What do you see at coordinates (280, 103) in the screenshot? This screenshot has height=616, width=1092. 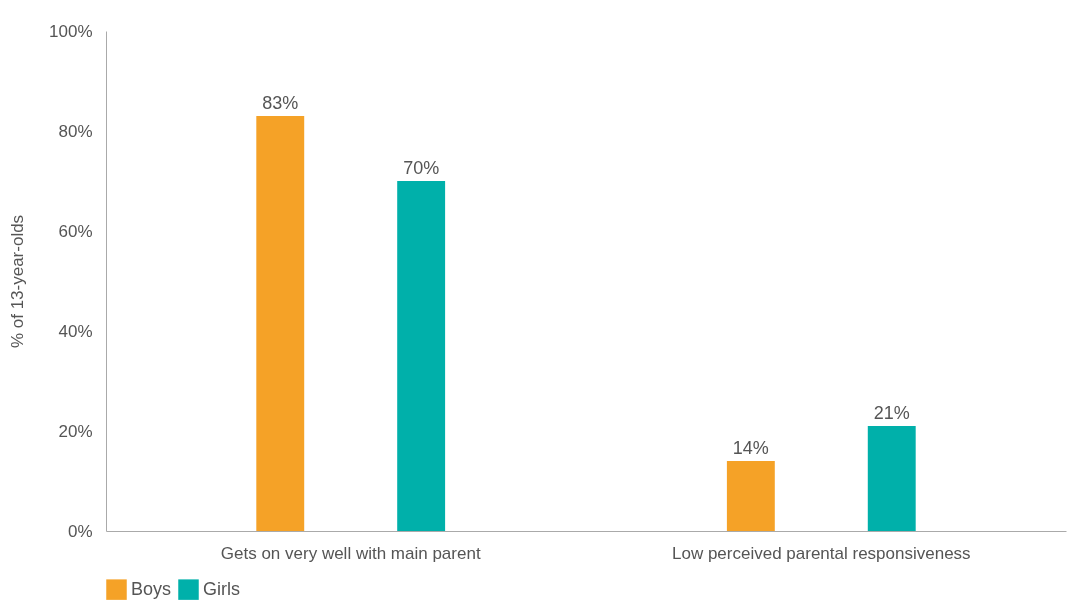 I see `data-label: 83%` at bounding box center [280, 103].